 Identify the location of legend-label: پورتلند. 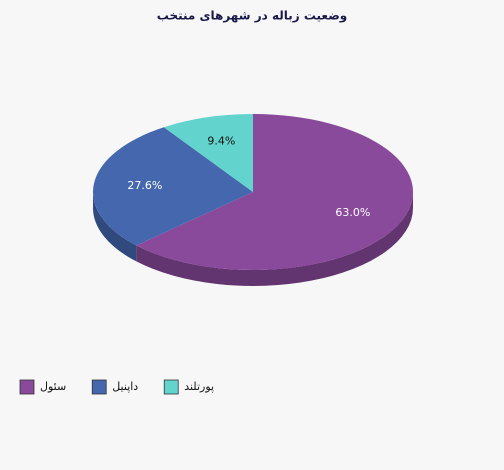
(199, 386).